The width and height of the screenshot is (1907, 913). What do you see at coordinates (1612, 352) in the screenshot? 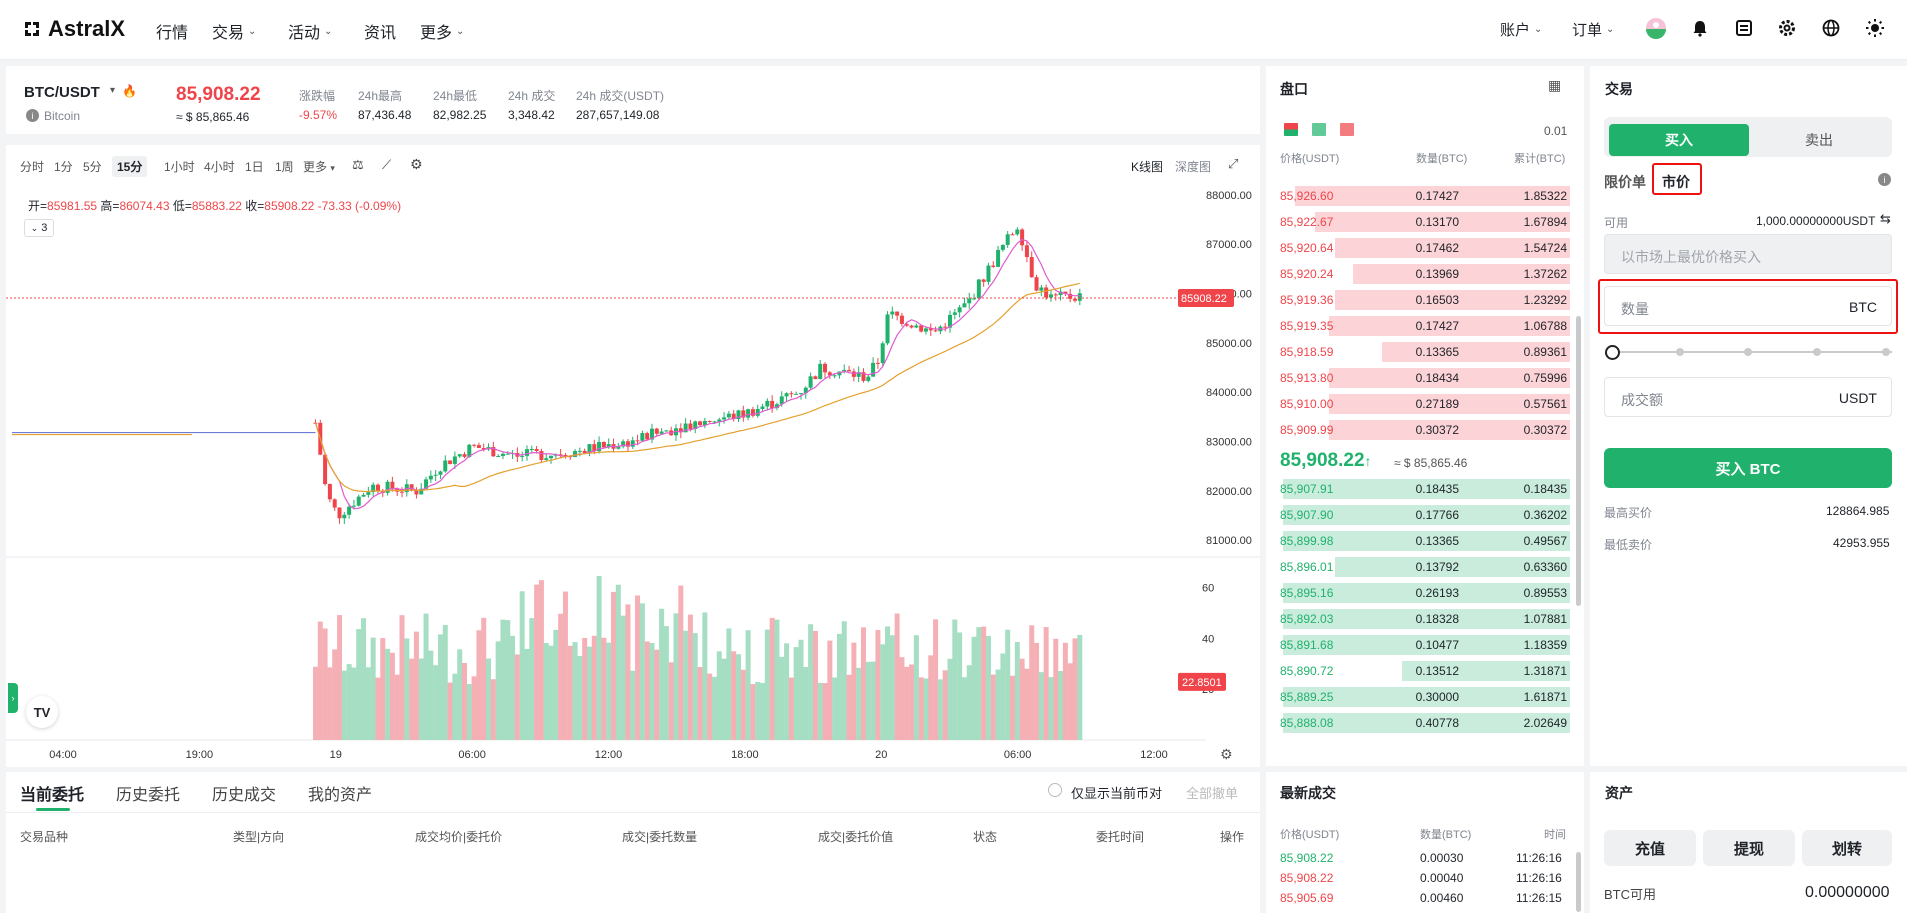
I see `amount-slider-handle` at bounding box center [1612, 352].